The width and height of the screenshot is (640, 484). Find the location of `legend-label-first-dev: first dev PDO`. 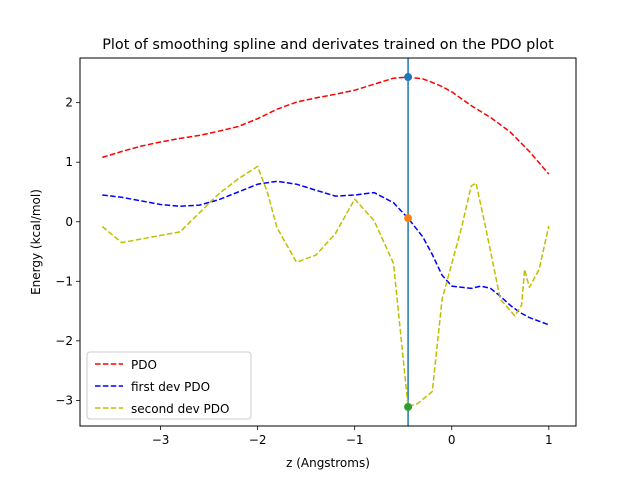

legend-label-first-dev: first dev PDO is located at coordinates (170, 387).